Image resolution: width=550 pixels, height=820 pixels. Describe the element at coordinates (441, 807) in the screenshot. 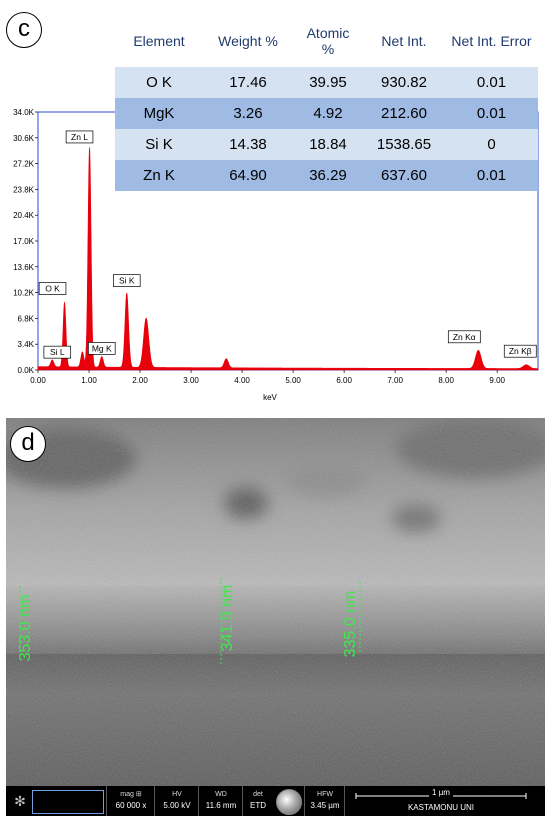

I see `lab-name: KASTAMONU UNI` at that location.